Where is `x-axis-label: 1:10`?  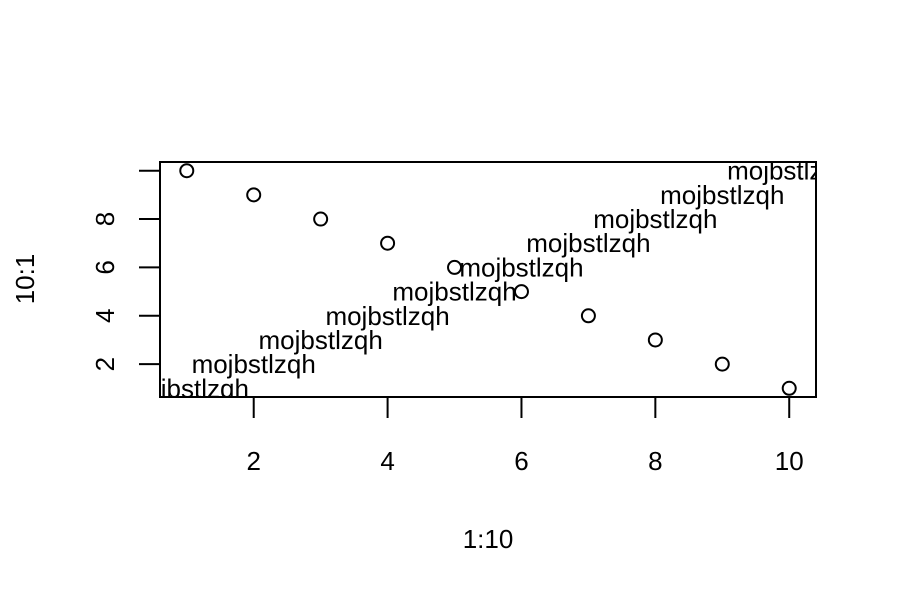
x-axis-label: 1:10 is located at coordinates (488, 539).